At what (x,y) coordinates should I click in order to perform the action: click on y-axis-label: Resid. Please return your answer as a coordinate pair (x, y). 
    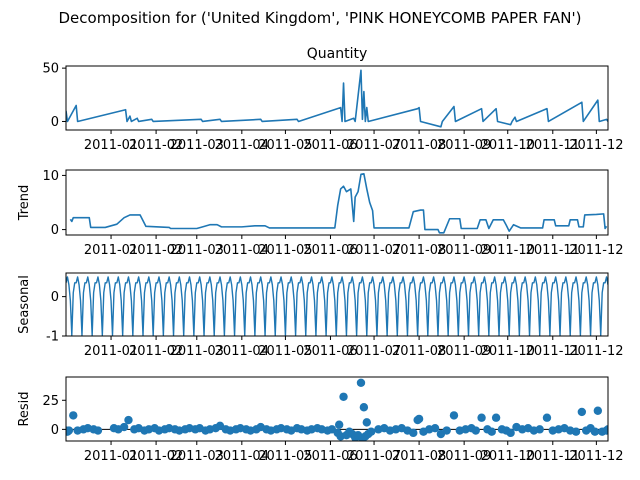
    Looking at the image, I should click on (24, 408).